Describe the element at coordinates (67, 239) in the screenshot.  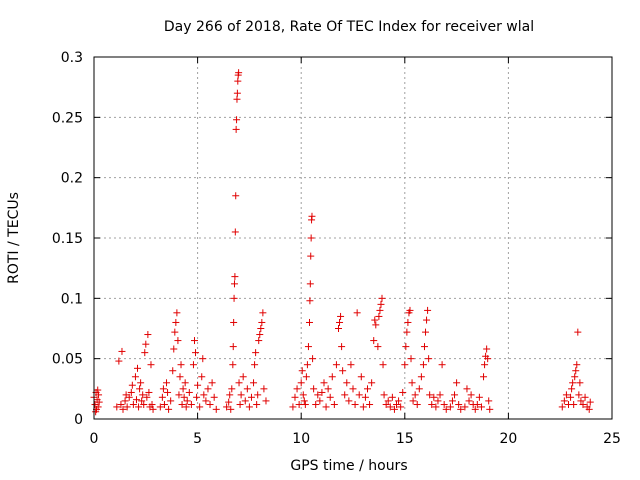
I see `y-tick-label: 0.15` at that location.